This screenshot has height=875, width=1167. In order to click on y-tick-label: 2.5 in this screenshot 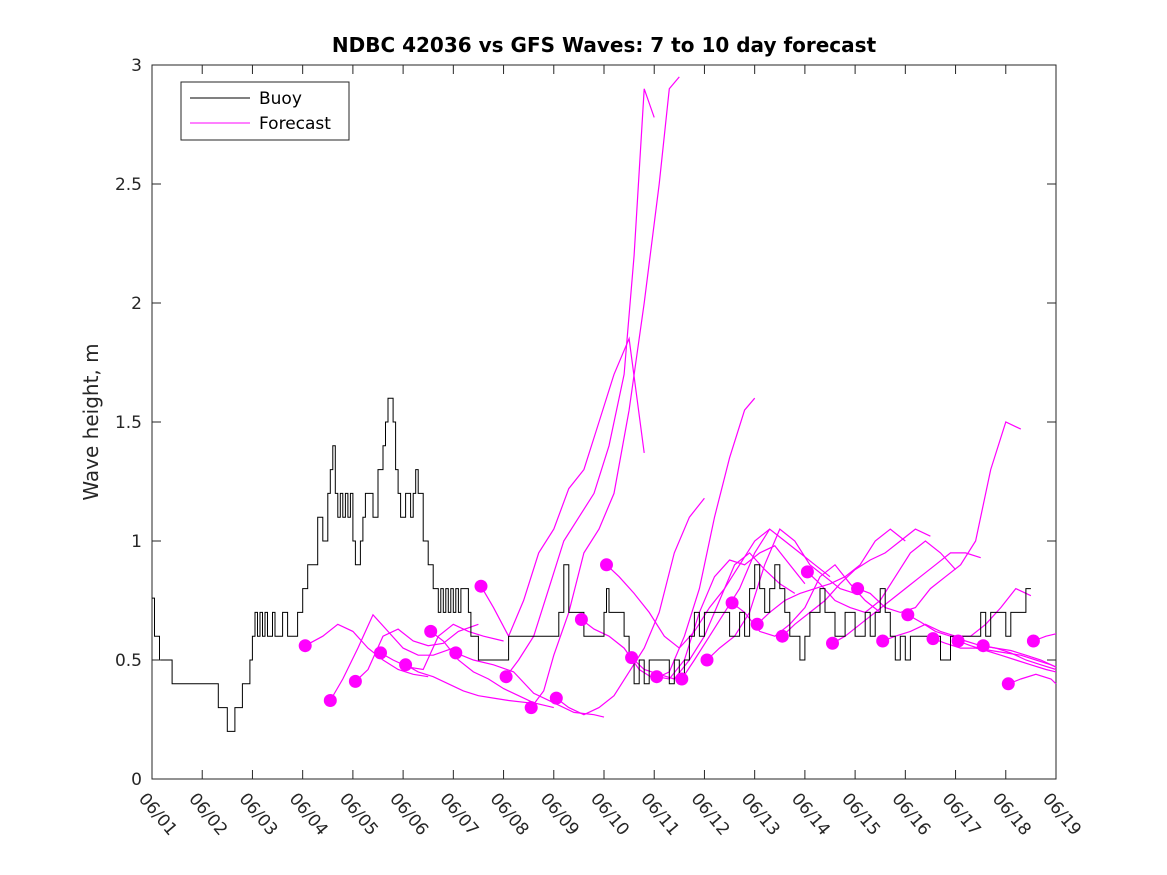, I will do `click(128, 185)`.